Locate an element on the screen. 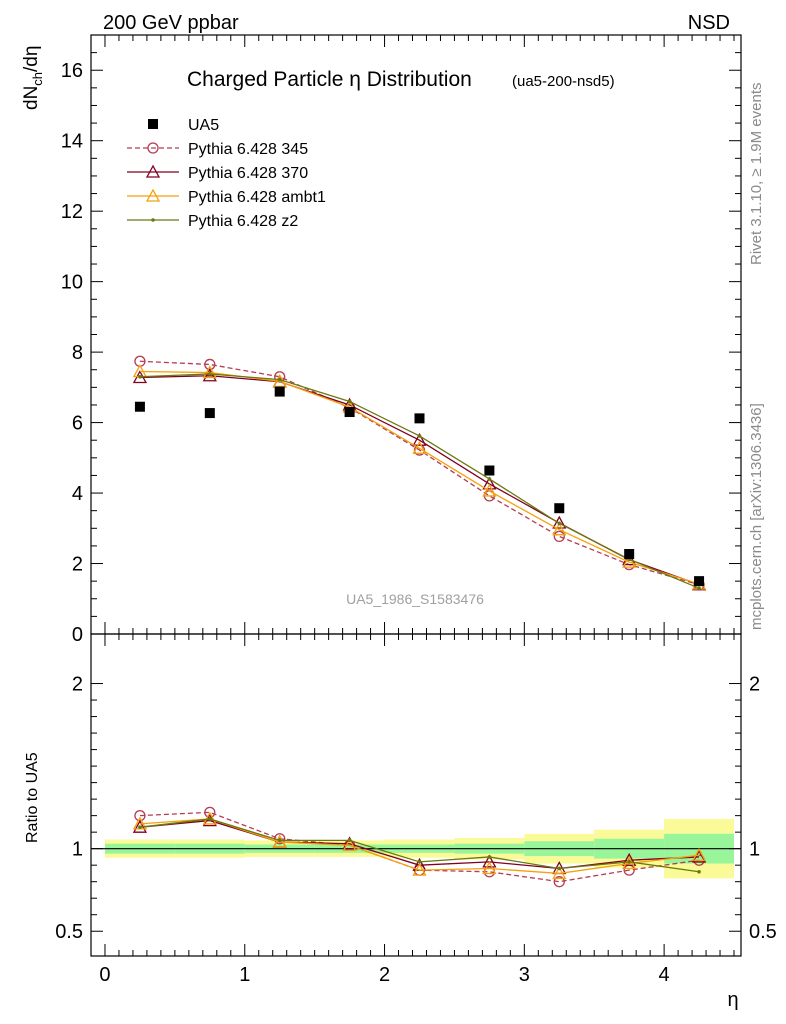 This screenshot has height=1024, width=786. main-y-tick-label: 14 is located at coordinates (72, 142).